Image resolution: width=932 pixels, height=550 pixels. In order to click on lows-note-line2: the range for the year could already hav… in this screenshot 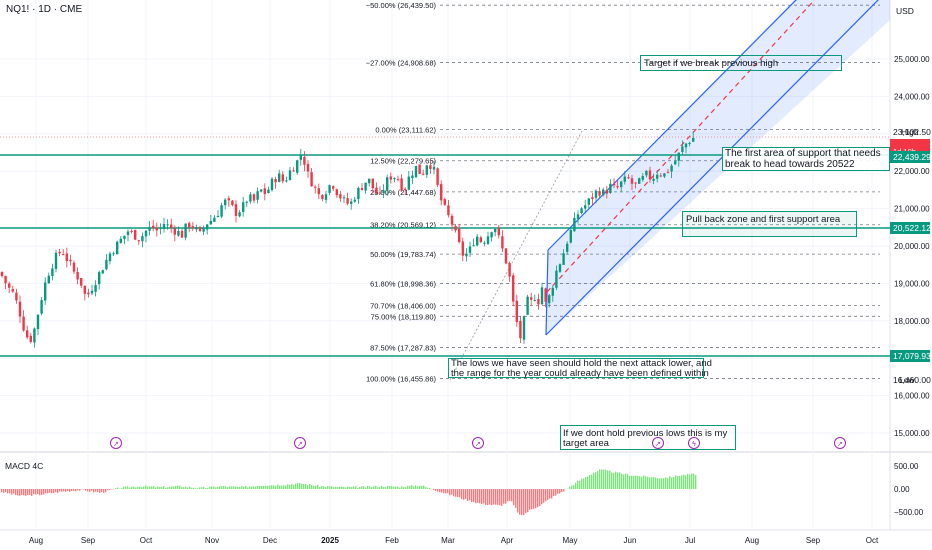, I will do `click(580, 373)`.